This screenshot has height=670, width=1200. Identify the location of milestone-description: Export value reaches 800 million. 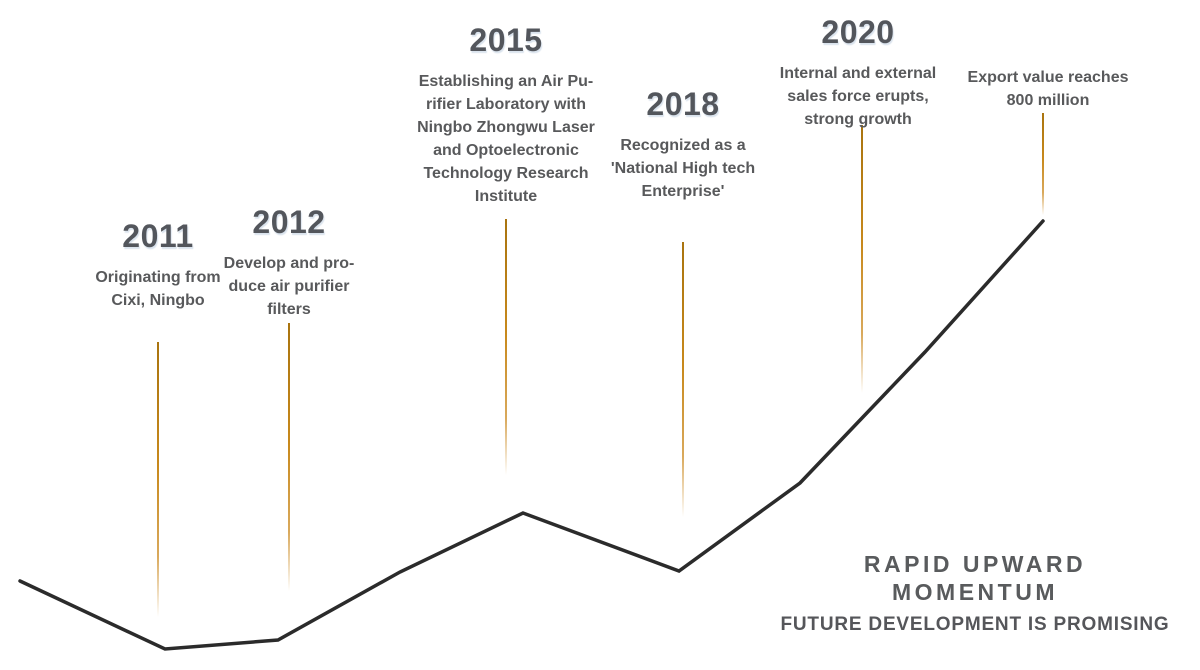
(1048, 89).